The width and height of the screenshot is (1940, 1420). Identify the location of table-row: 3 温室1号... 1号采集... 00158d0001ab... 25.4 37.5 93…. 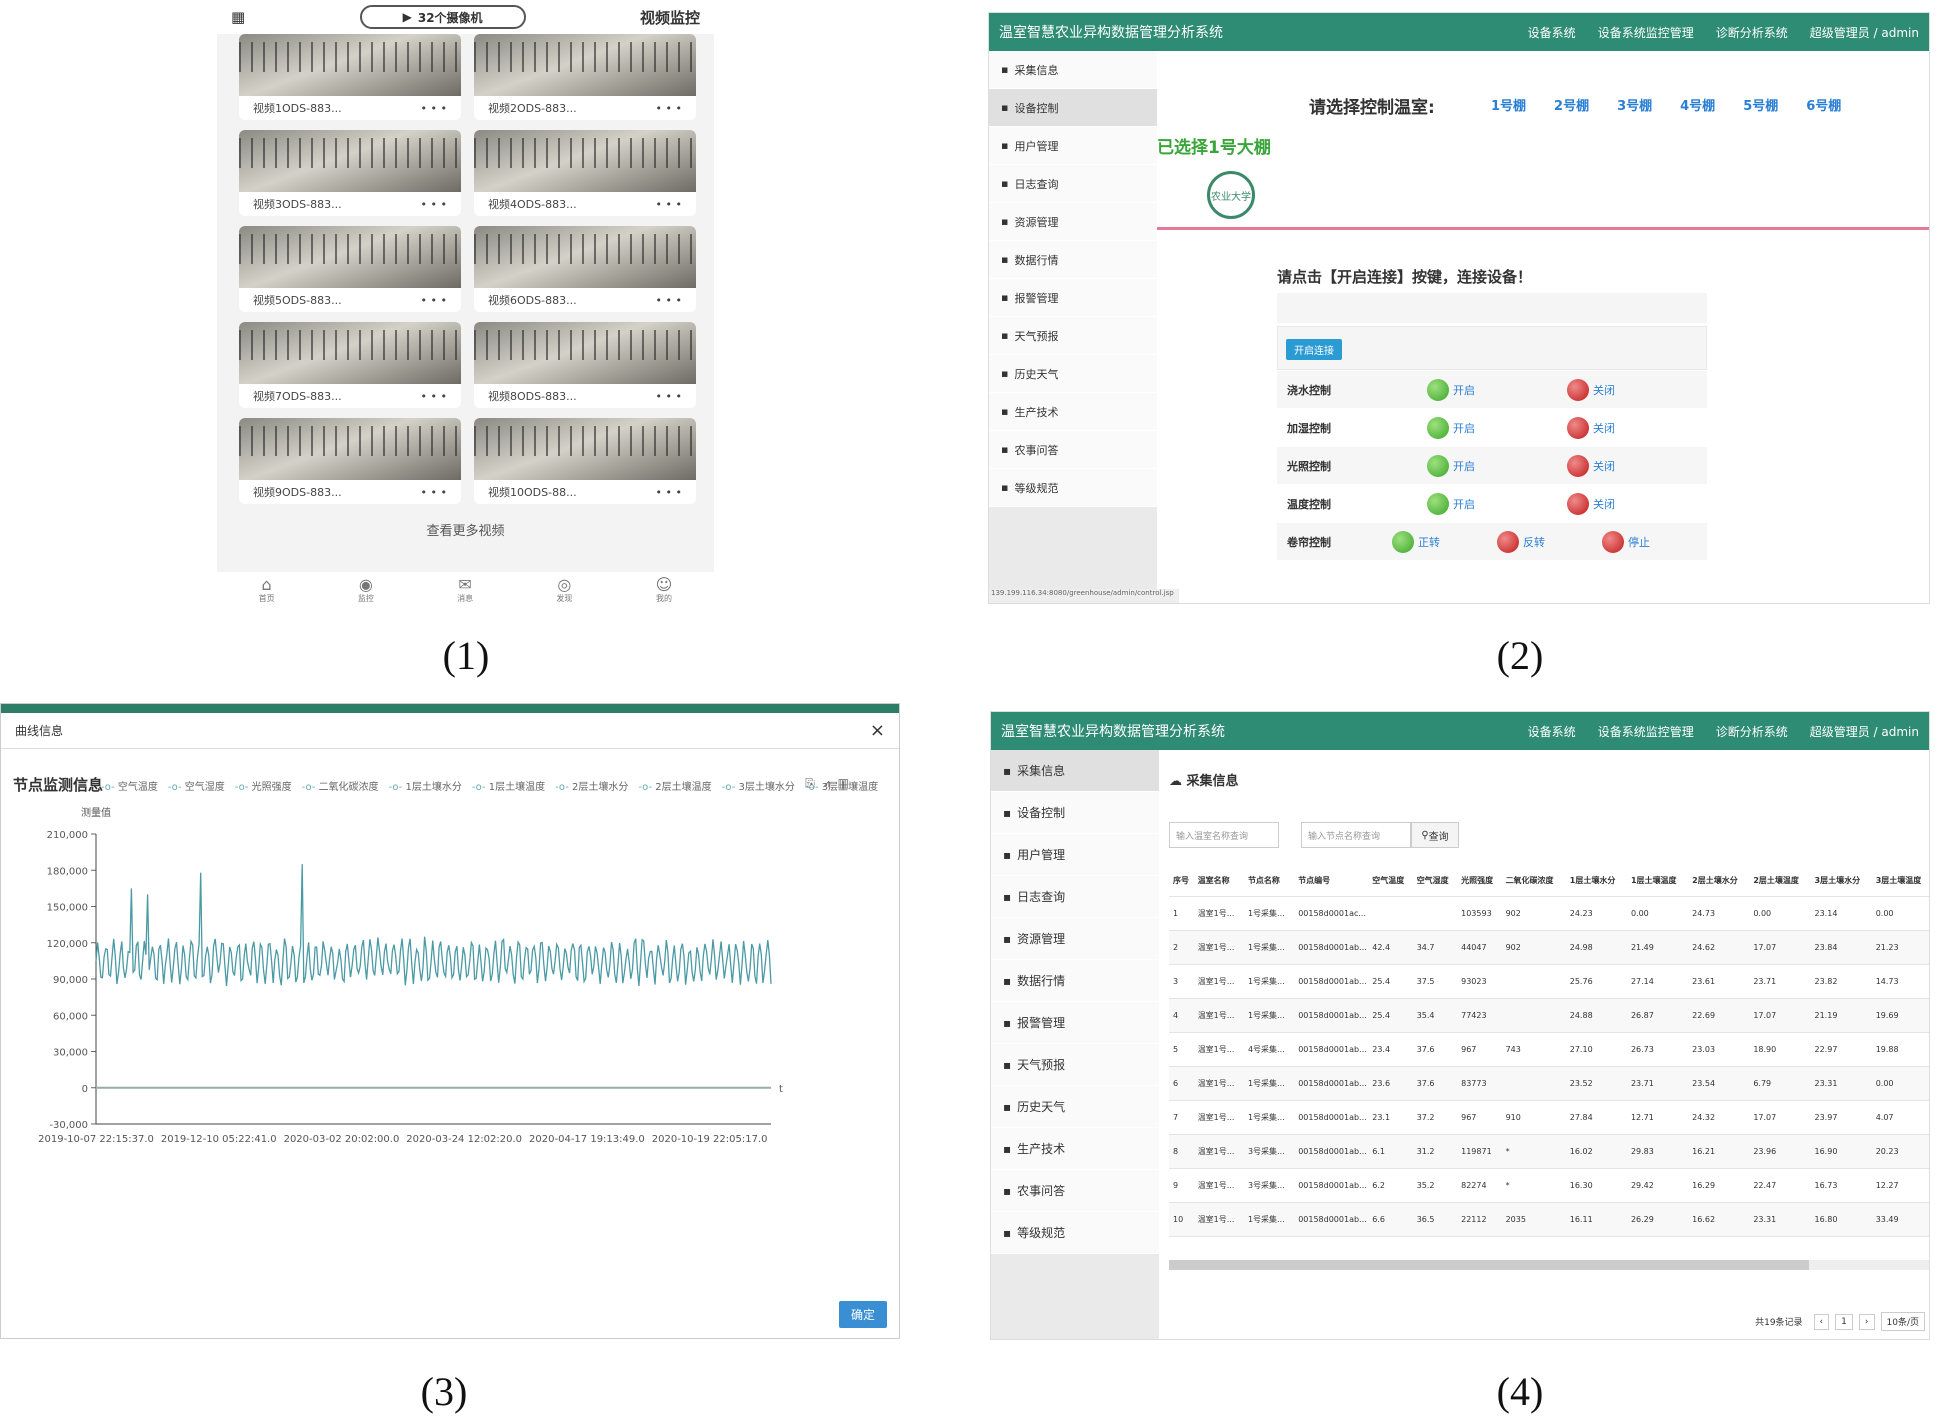
(1549, 981).